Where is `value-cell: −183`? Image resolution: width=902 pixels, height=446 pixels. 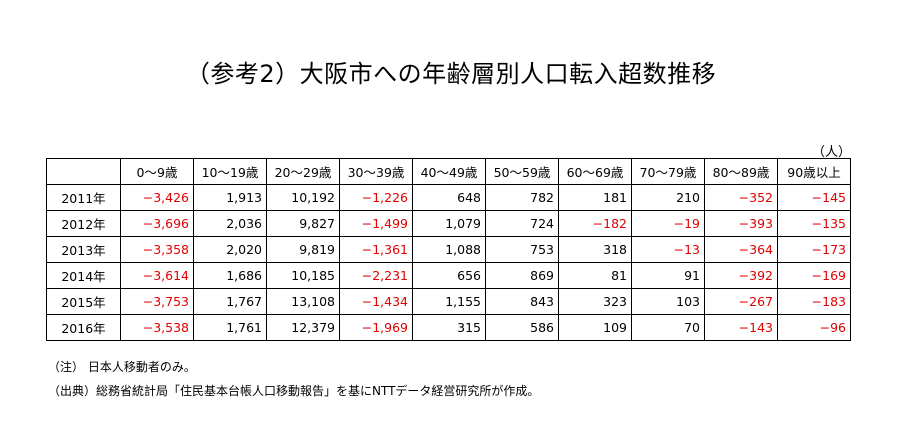
value-cell: −183 is located at coordinates (814, 301).